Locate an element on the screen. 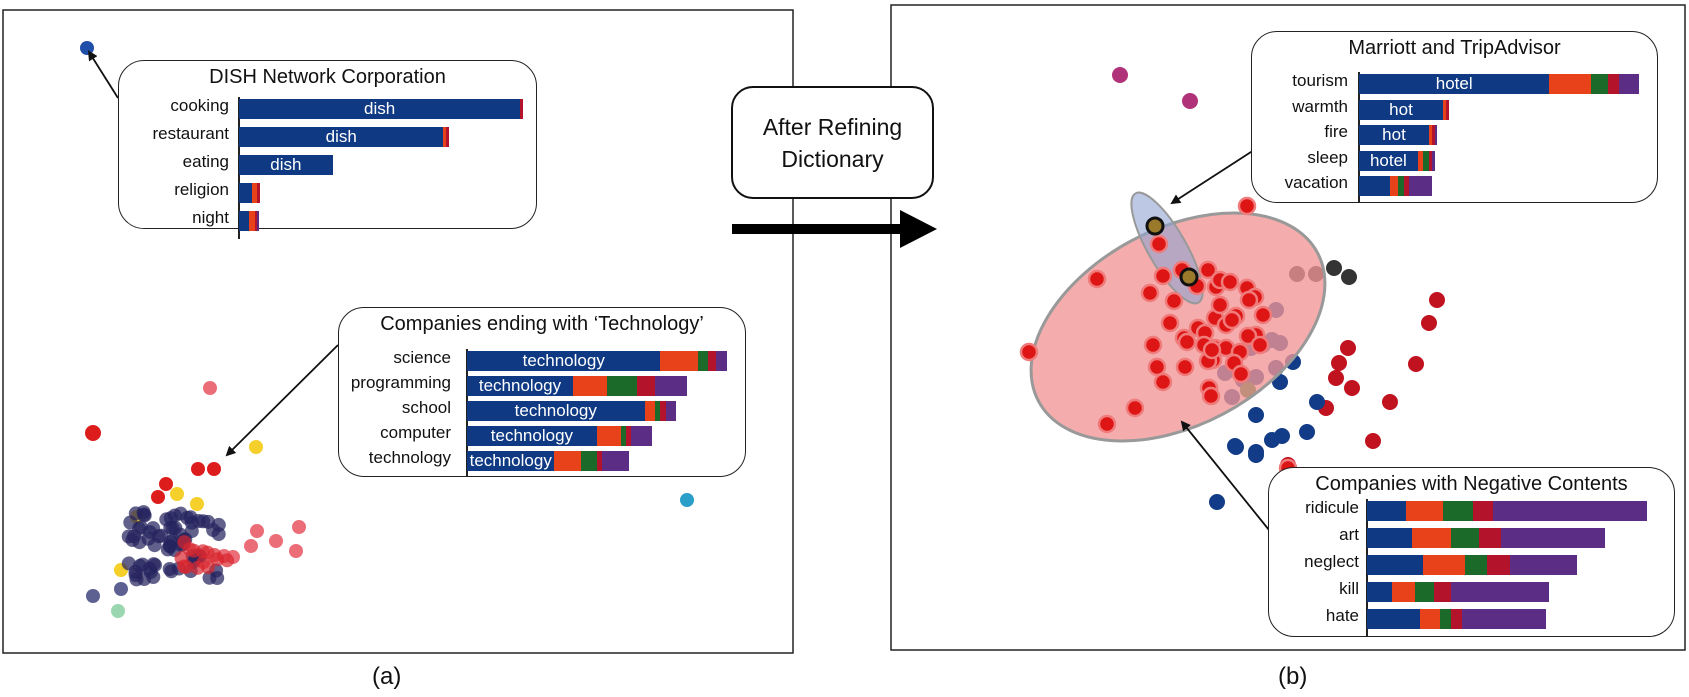 This screenshot has width=1689, height=697. row-label: night is located at coordinates (210, 217).